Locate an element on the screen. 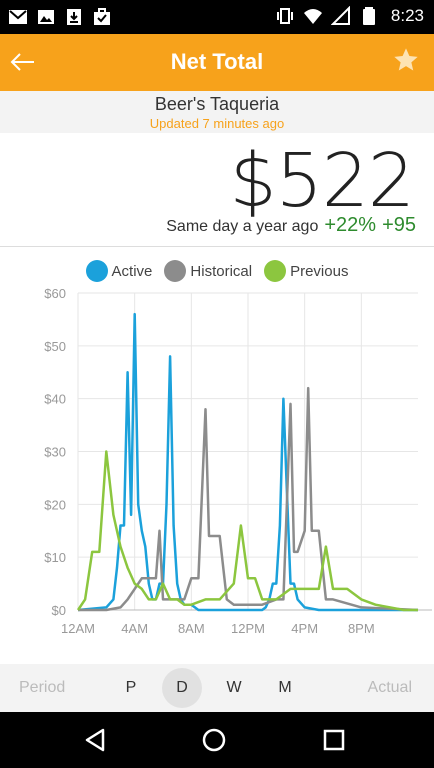  location-name: Beer's Taqueria is located at coordinates (217, 104).